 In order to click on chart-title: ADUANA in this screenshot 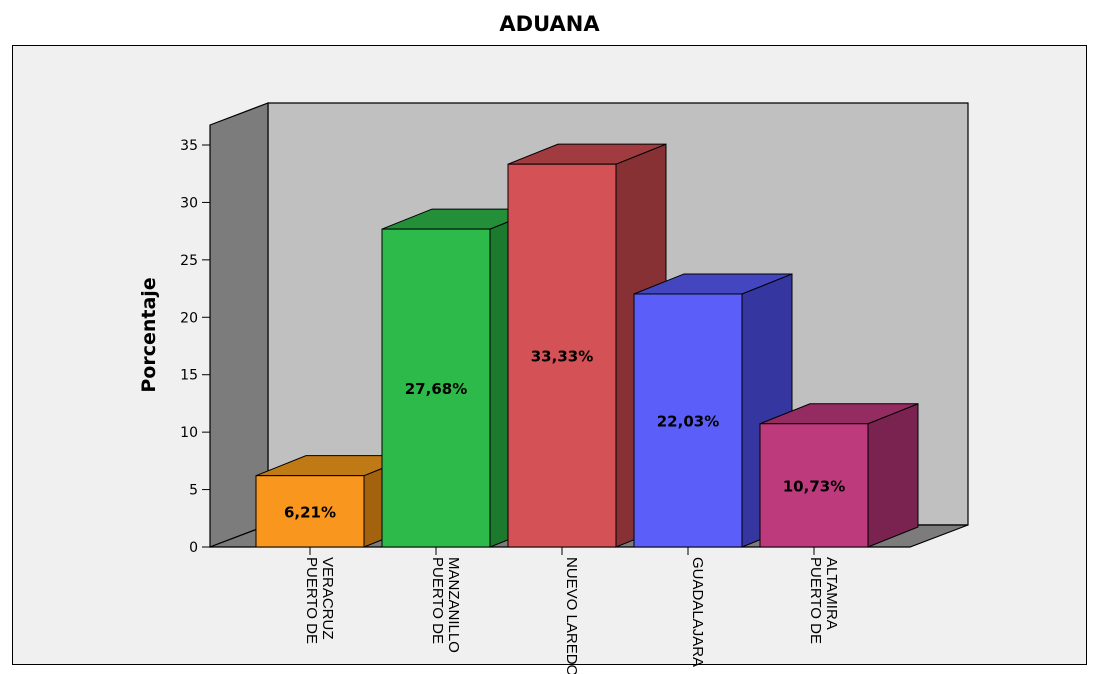, I will do `click(549, 24)`.